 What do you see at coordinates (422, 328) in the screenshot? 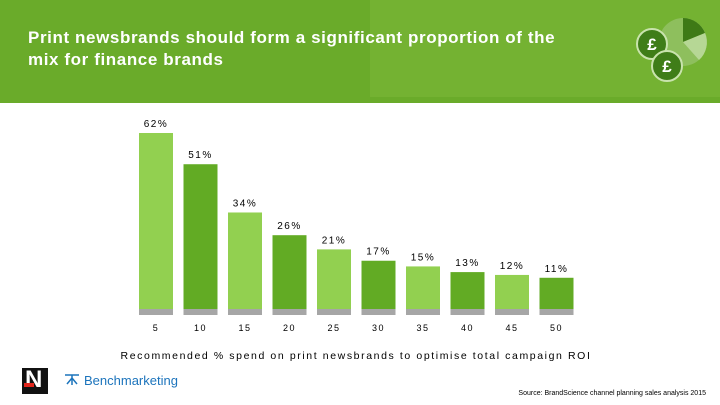
I see `x-tick-label-35: 35` at bounding box center [422, 328].